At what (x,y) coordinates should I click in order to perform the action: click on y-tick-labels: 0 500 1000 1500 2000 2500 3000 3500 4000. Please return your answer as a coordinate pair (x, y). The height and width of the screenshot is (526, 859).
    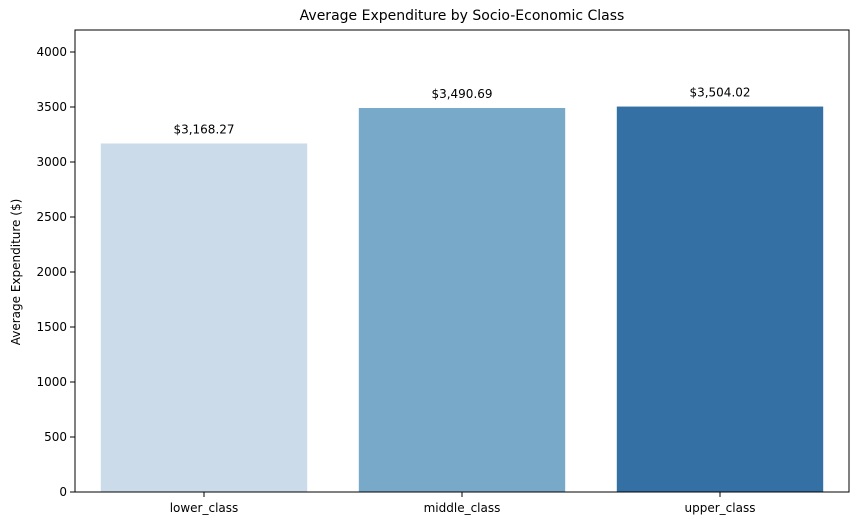
    Looking at the image, I should click on (51, 272).